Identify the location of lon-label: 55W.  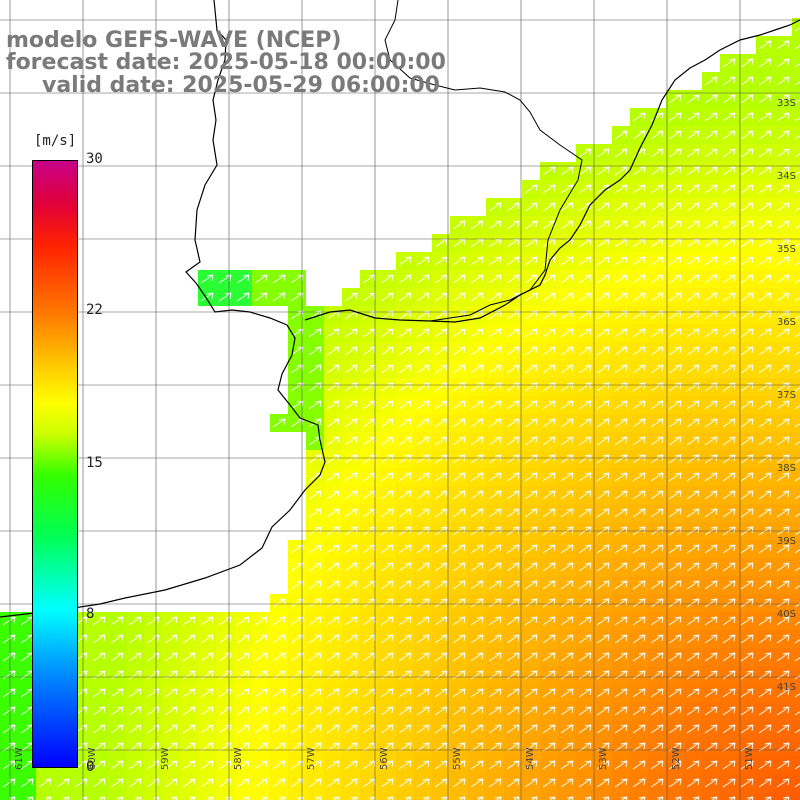
(457, 758).